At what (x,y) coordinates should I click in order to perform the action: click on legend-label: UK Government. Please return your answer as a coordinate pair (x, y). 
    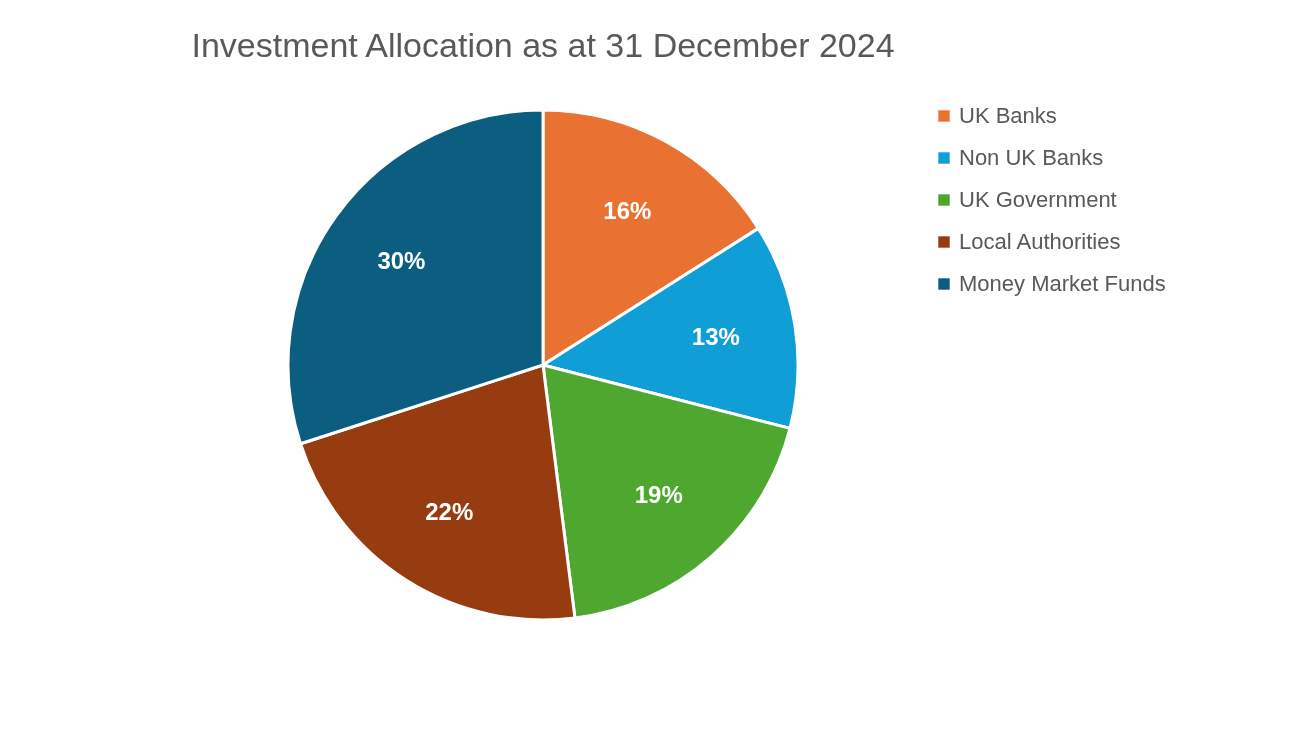
    Looking at the image, I should click on (1038, 199).